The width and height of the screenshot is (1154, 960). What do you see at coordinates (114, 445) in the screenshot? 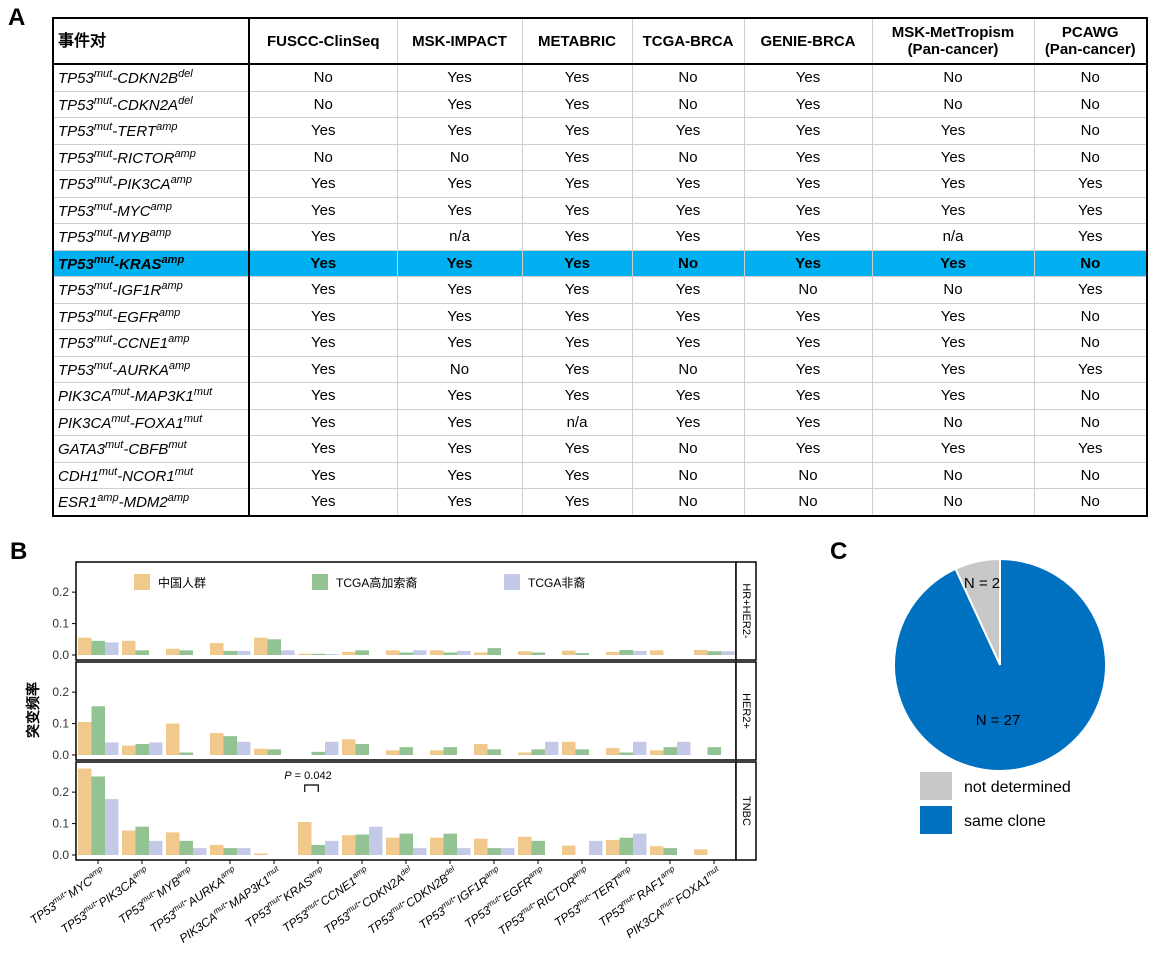
I see `gene-alteration: mut` at bounding box center [114, 445].